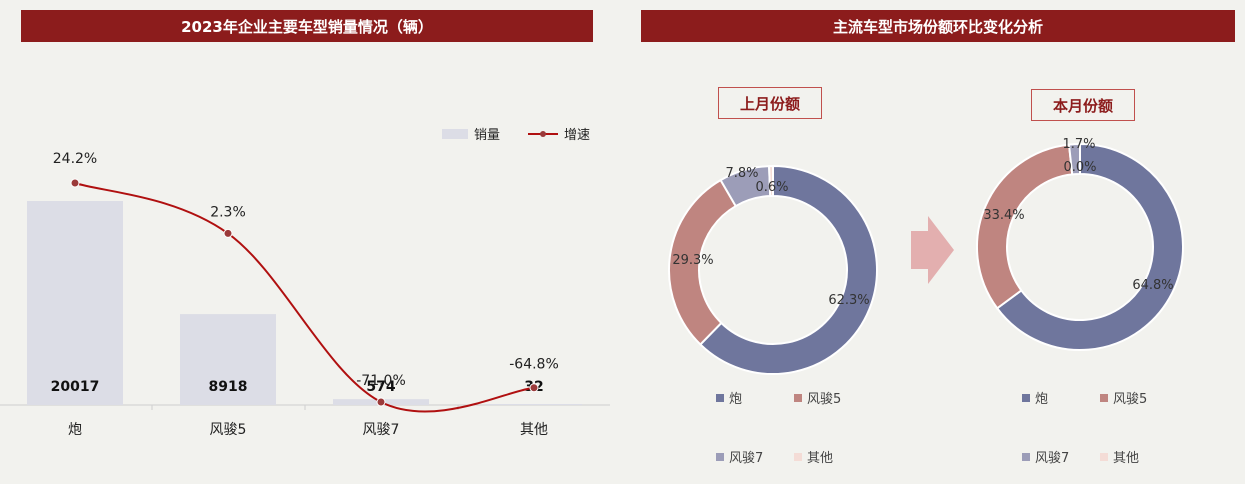  I want to click on bar-value-label: 8918, so click(228, 387).